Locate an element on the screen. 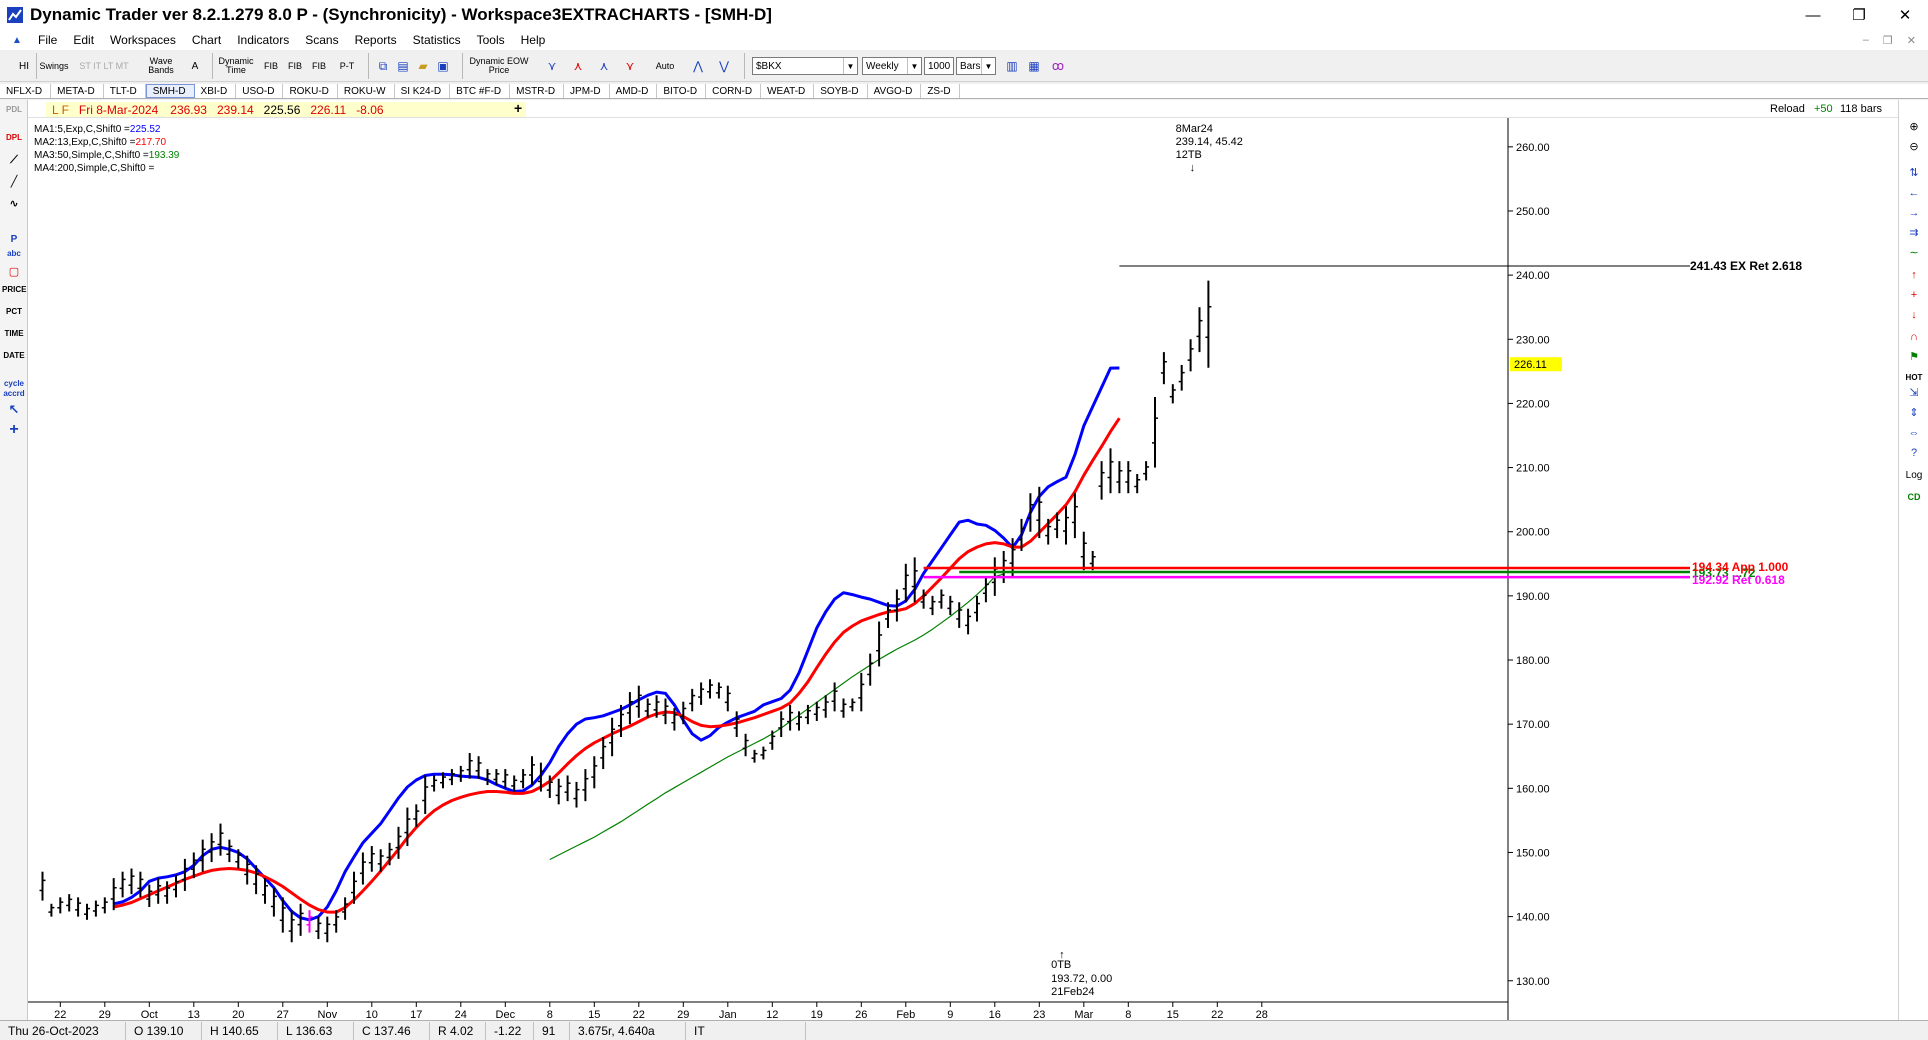 Image resolution: width=1928 pixels, height=1040 pixels. fib-time-button: FIB is located at coordinates (270, 65).